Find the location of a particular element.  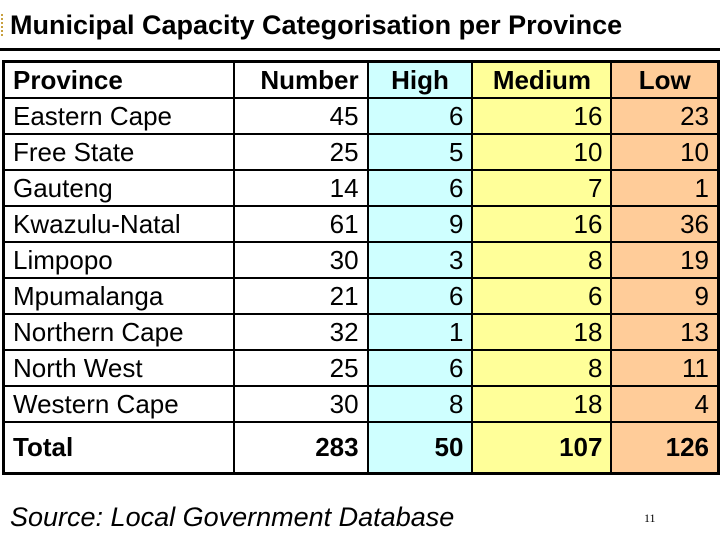

header-number: Number is located at coordinates (301, 79).